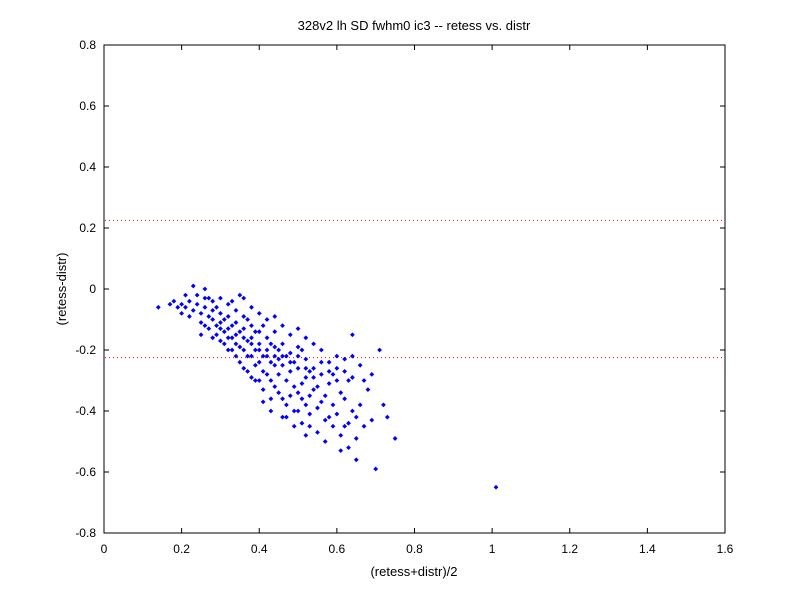  Describe the element at coordinates (647, 549) in the screenshot. I see `x-tick-label: 1.4` at that location.